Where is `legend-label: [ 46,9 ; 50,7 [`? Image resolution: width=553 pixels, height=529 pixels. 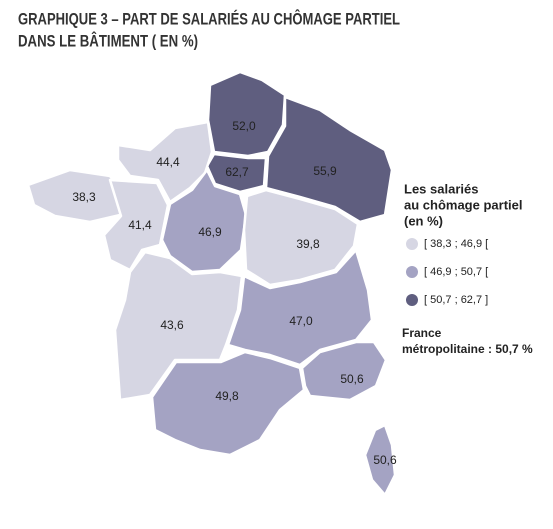 legend-label: [ 46,9 ; 50,7 [ is located at coordinates (456, 272).